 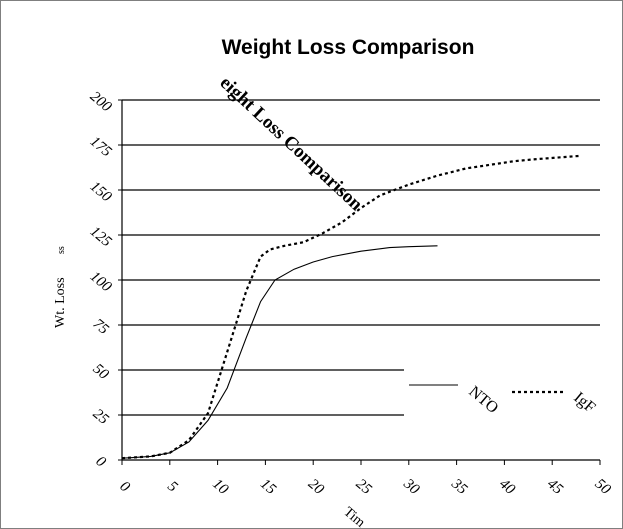 What do you see at coordinates (555, 487) in the screenshot?
I see `x-tick-label-45: 45` at bounding box center [555, 487].